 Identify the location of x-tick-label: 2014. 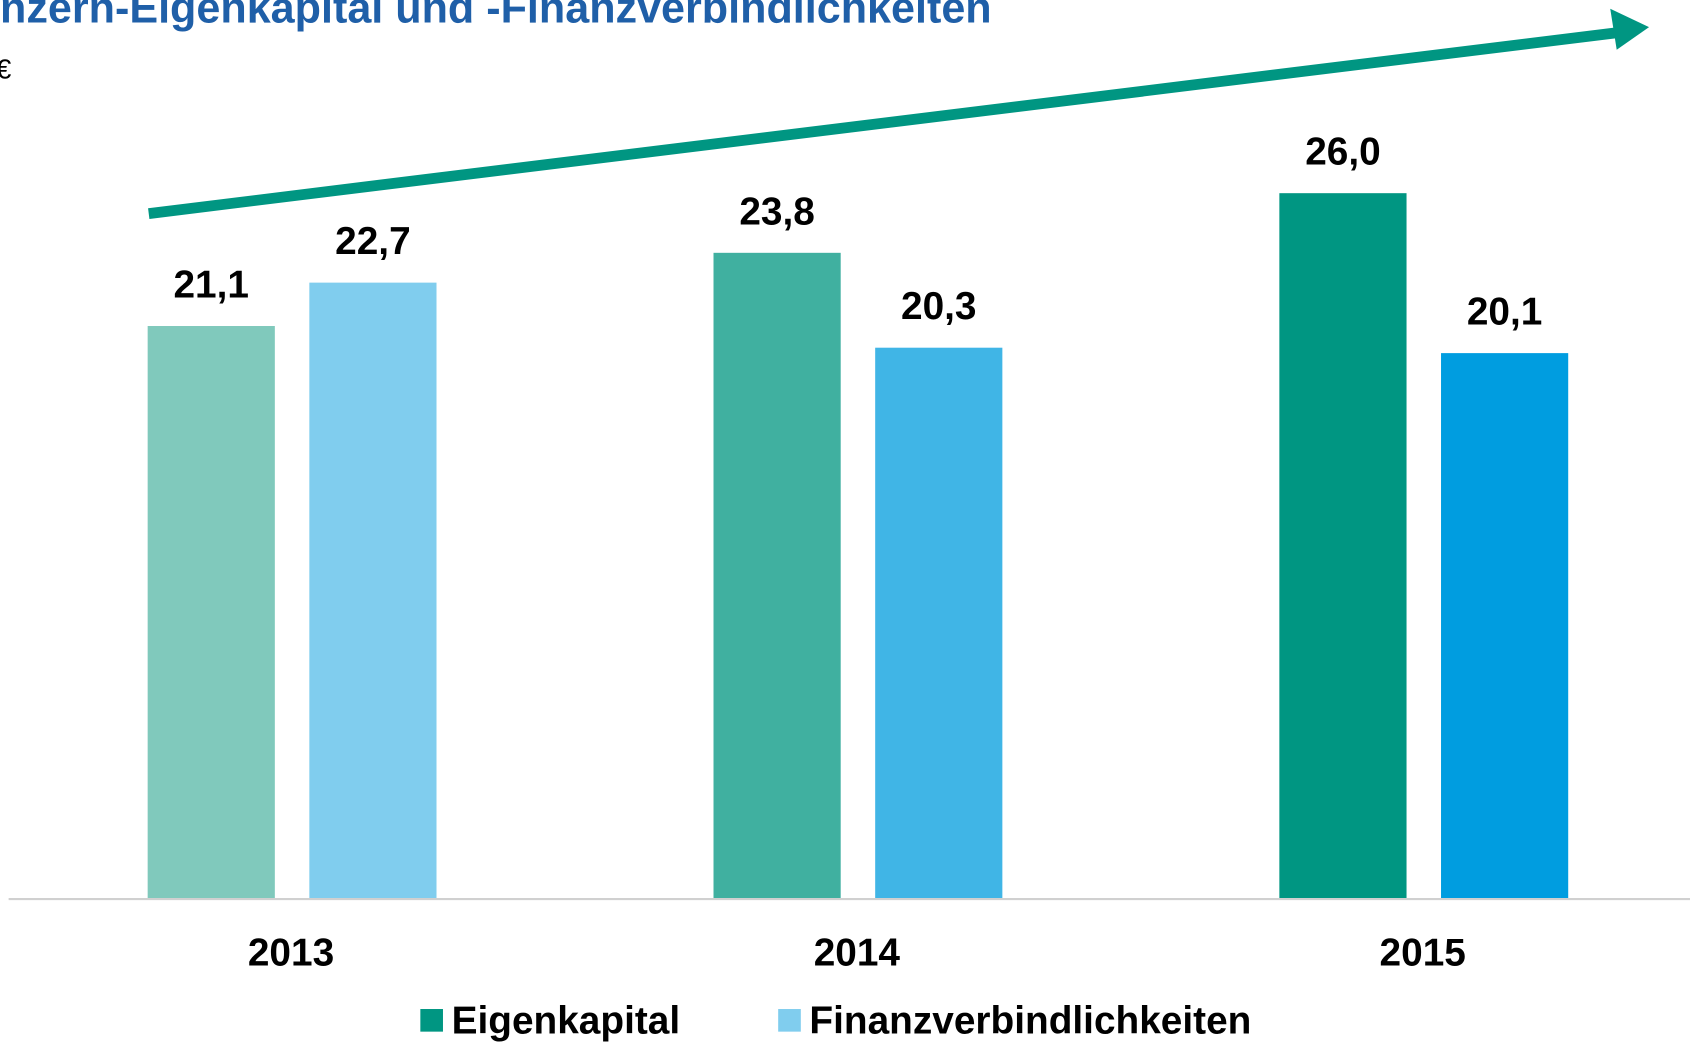
(857, 952).